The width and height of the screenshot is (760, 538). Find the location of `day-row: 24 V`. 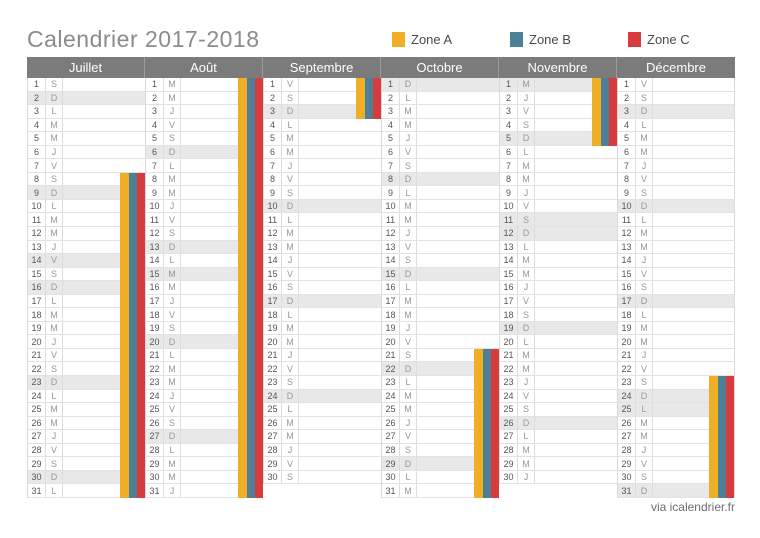

day-row: 24 V is located at coordinates (558, 396).